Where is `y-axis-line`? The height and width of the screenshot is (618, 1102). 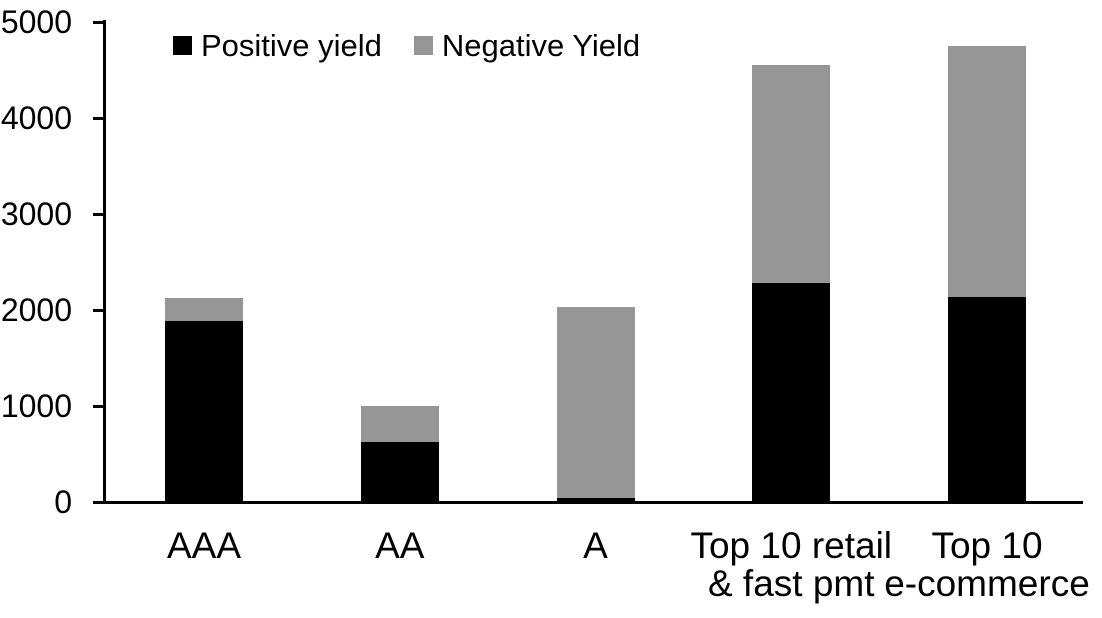
y-axis-line is located at coordinates (104, 262).